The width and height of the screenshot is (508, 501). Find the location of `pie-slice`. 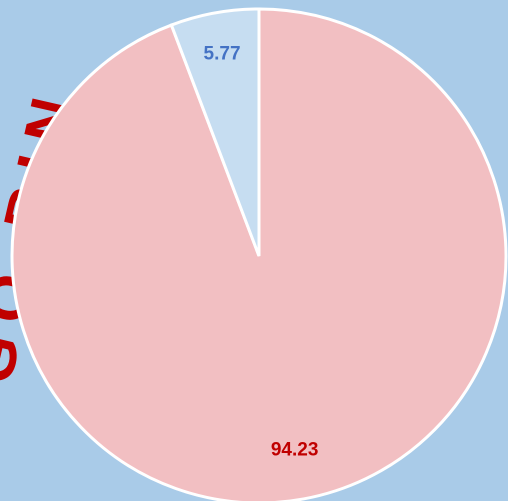

pie-slice is located at coordinates (215, 132).